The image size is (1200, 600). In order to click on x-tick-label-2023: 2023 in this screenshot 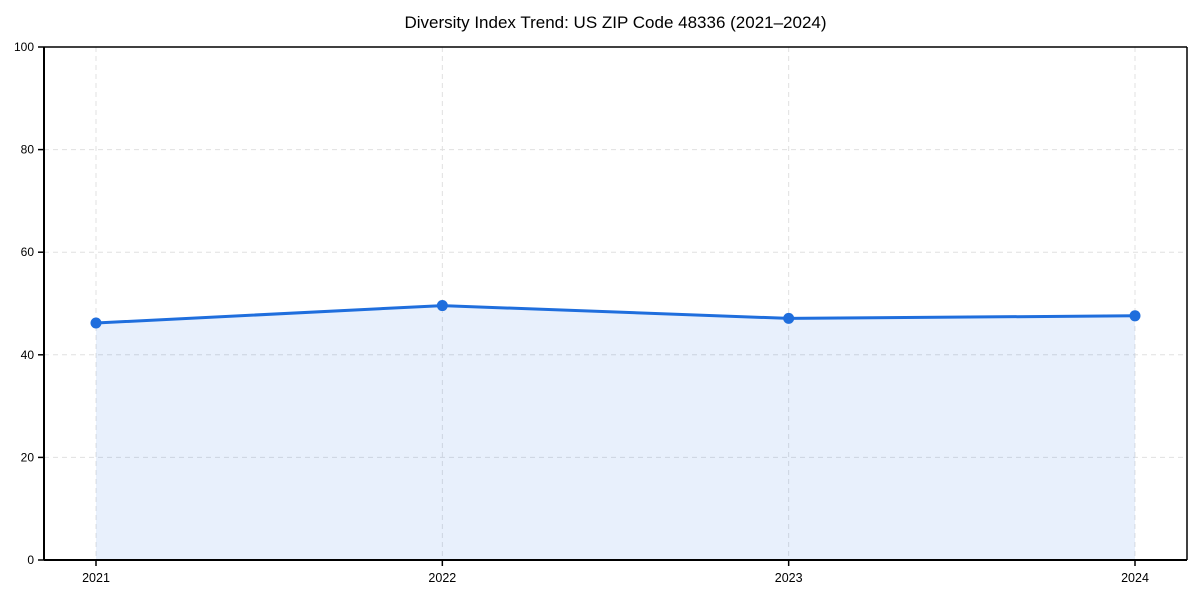, I will do `click(789, 578)`.